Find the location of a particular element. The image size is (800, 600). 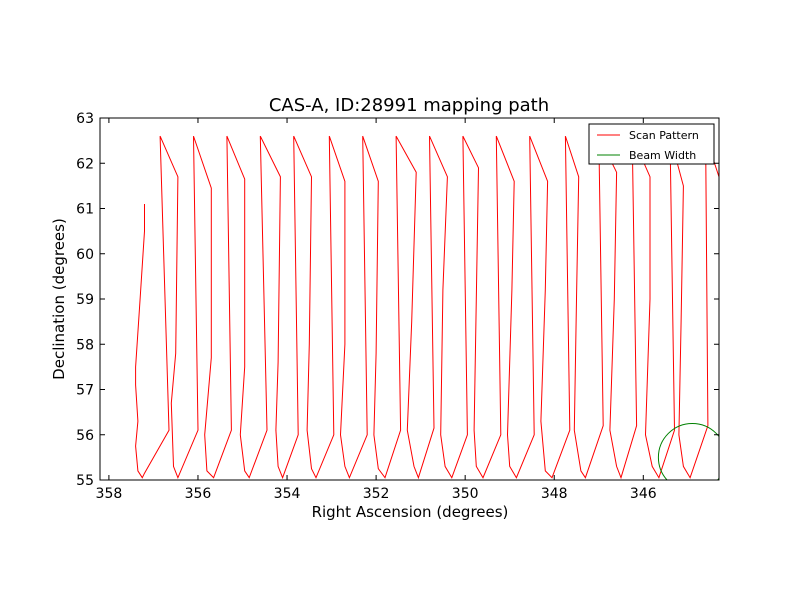

y-tick-label: 61 is located at coordinates (85, 210).